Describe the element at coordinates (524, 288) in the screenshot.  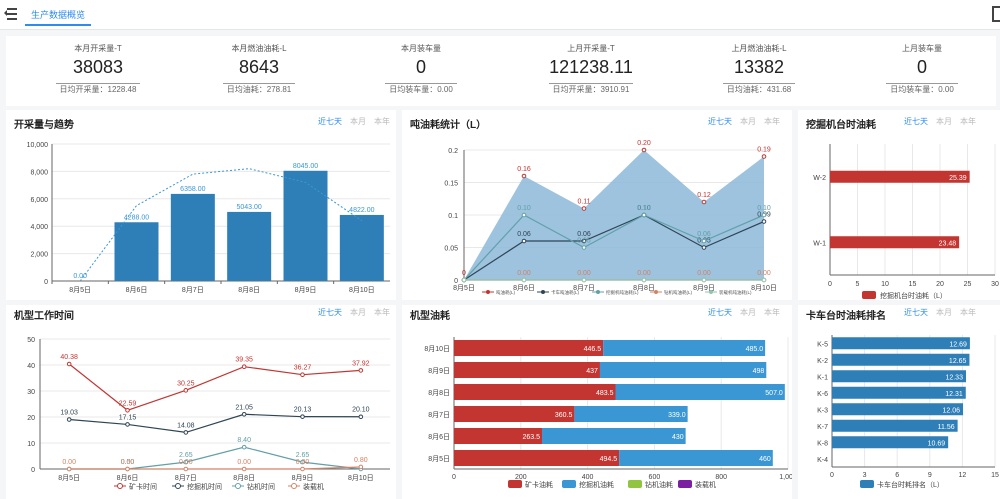
I see `x-tick-label: 8月6日` at that location.